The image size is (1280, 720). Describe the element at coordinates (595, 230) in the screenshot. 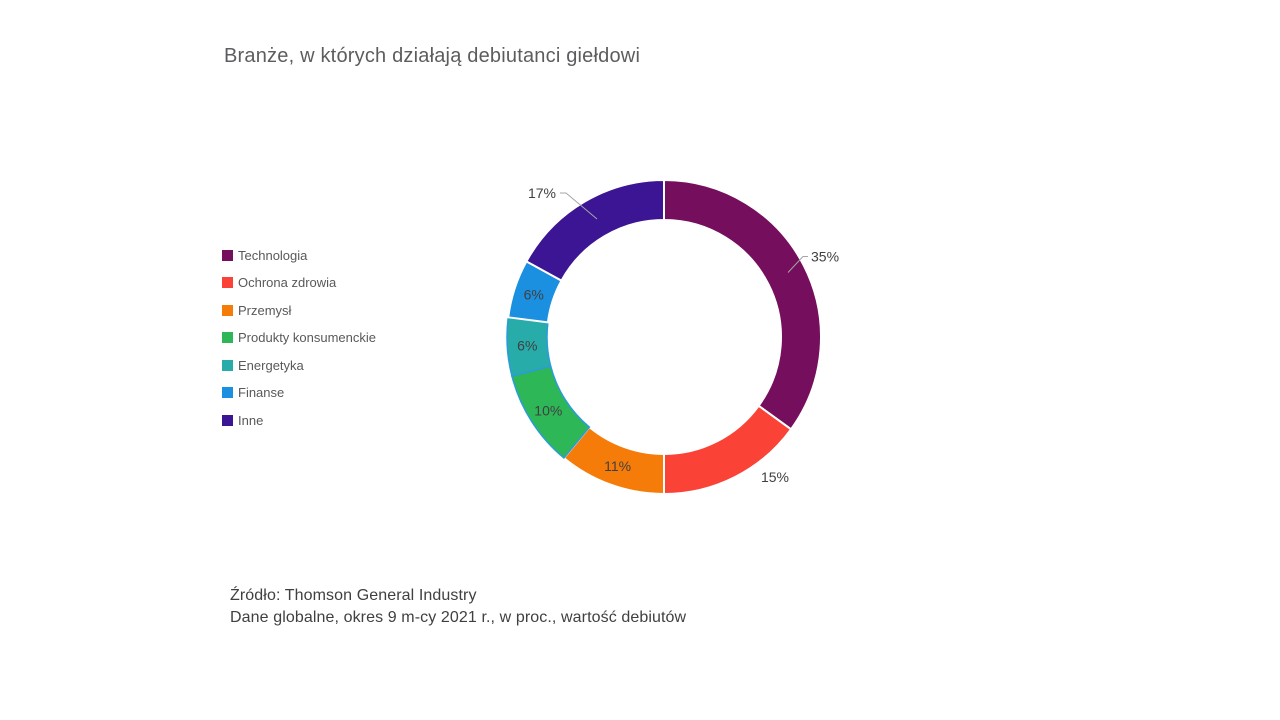

I see `donut-slice-inne` at that location.